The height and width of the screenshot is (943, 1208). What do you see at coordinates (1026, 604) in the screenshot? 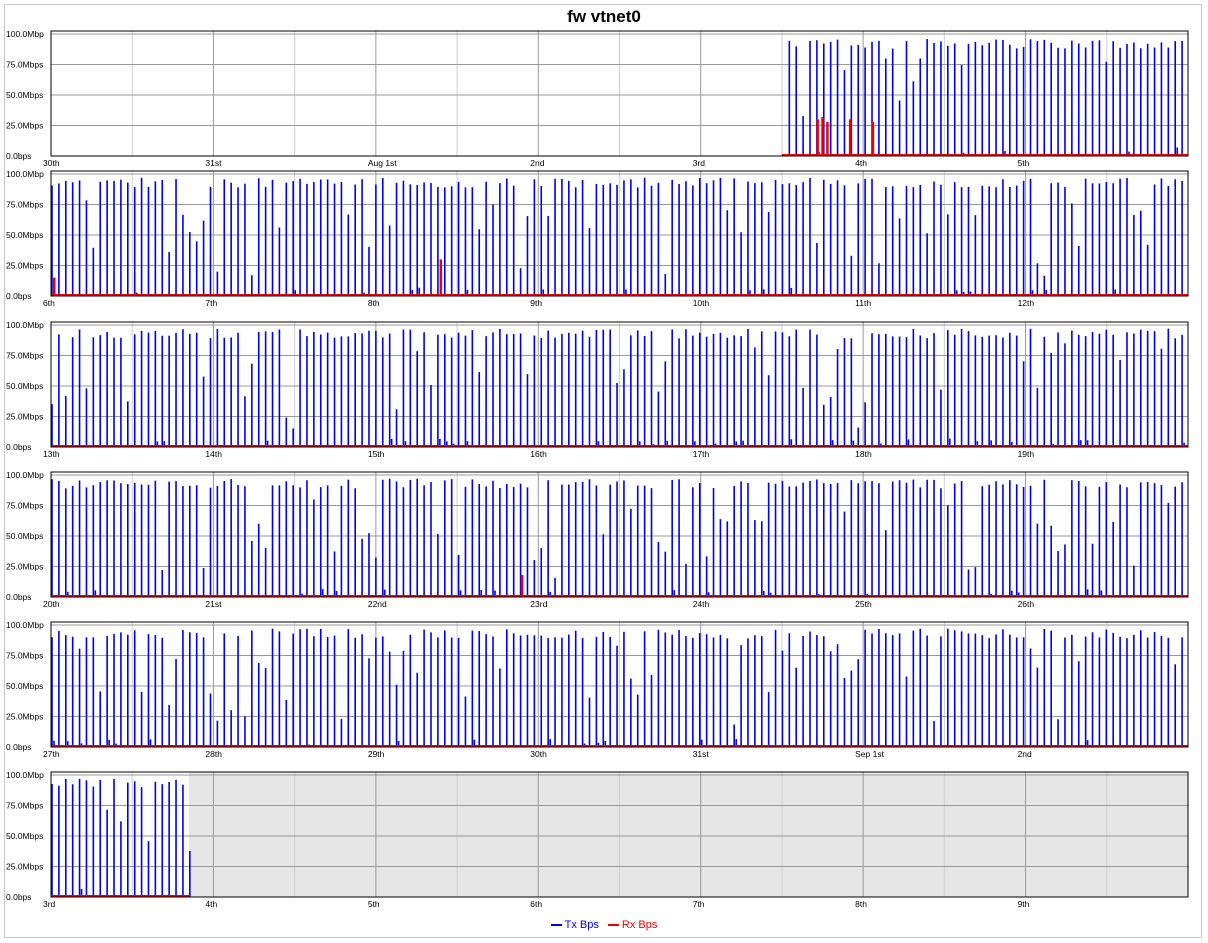
I see `x-tick-label: 26th` at bounding box center [1026, 604].